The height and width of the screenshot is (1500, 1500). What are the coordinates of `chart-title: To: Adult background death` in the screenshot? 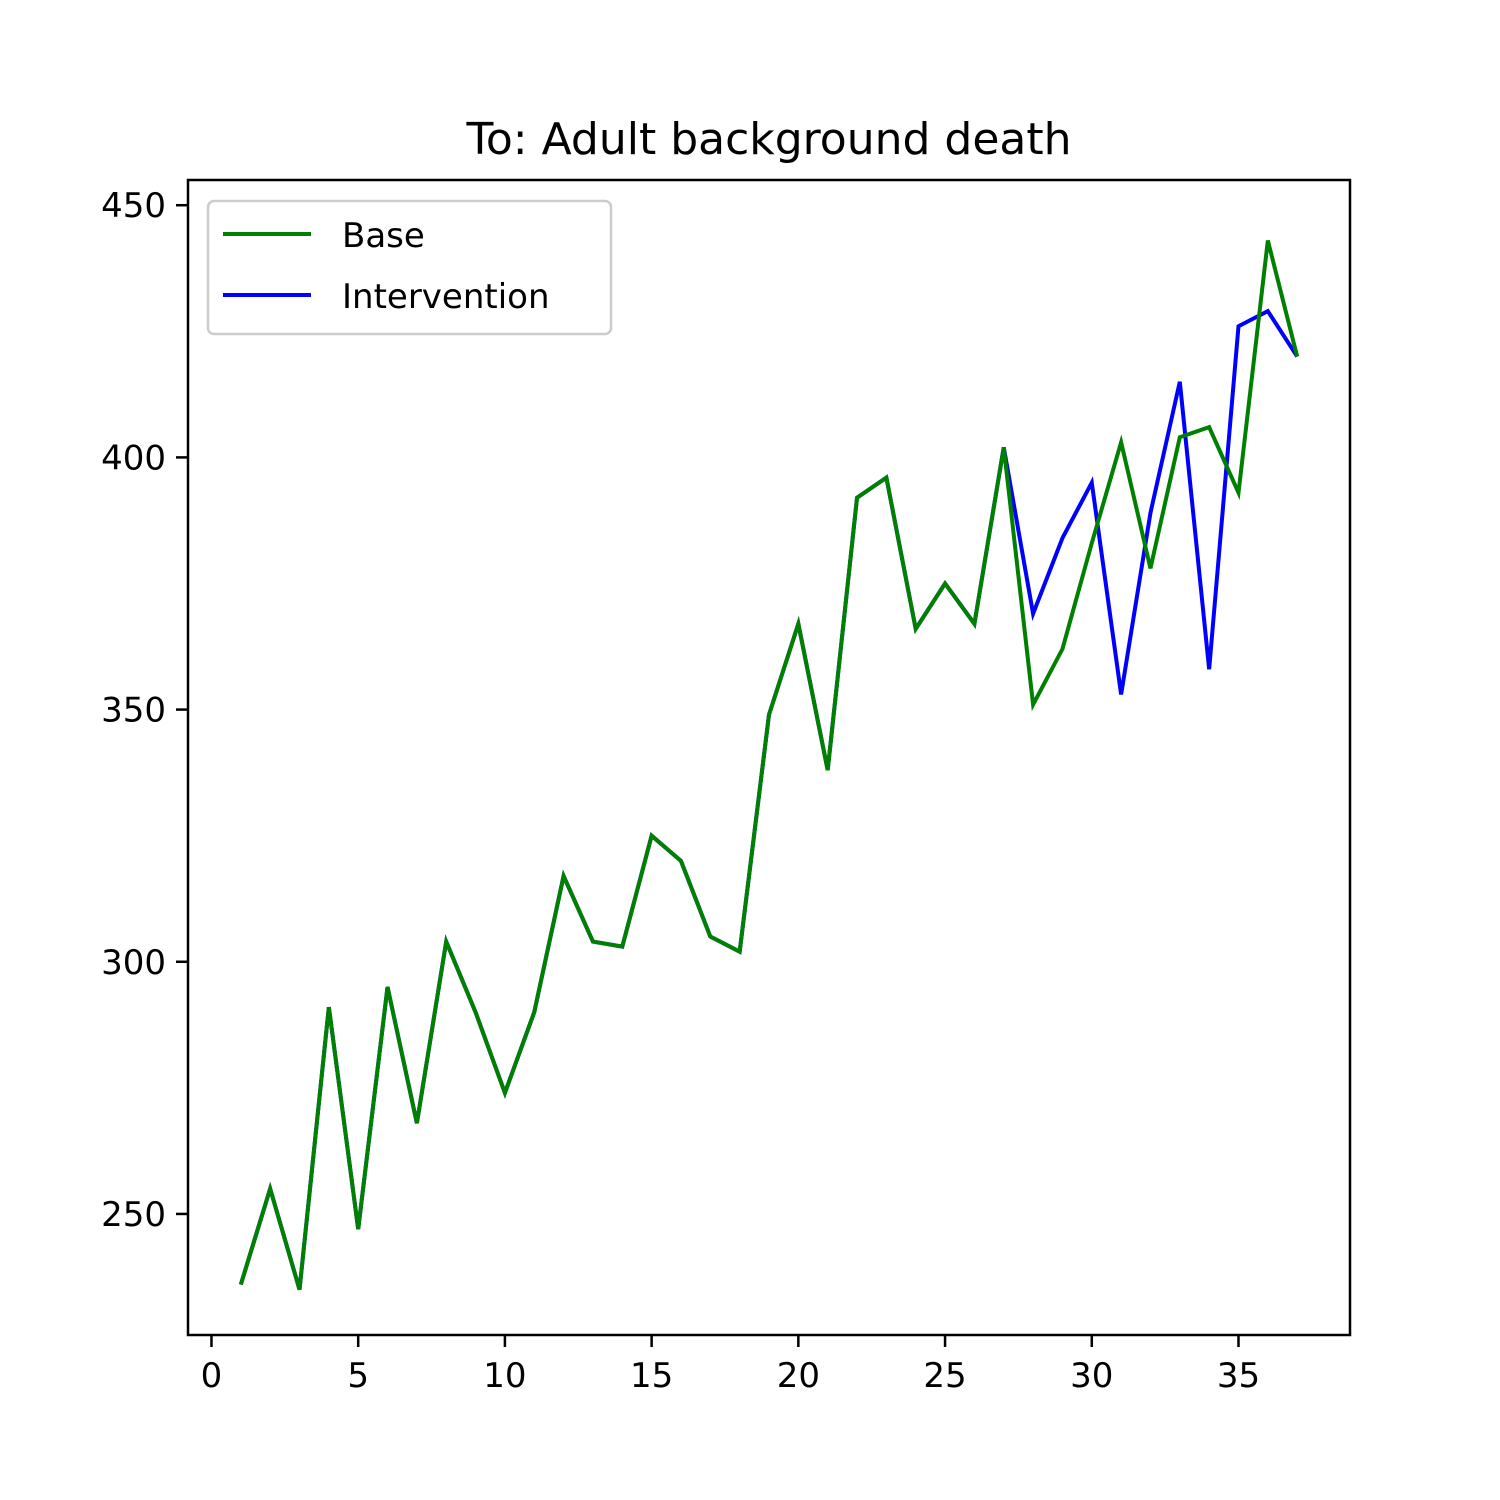 It's located at (768, 139).